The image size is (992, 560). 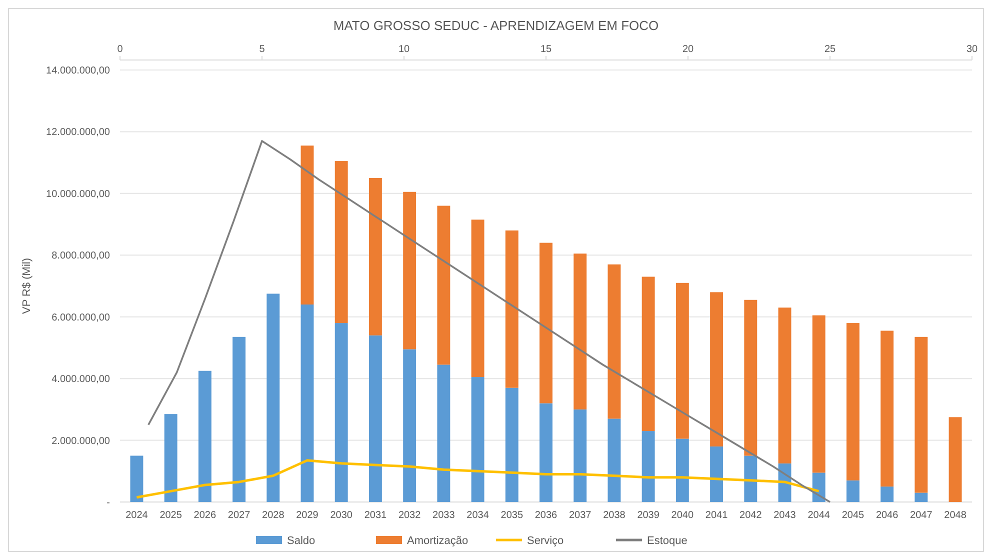 I want to click on x-tick-label: 2036, so click(x=546, y=515).